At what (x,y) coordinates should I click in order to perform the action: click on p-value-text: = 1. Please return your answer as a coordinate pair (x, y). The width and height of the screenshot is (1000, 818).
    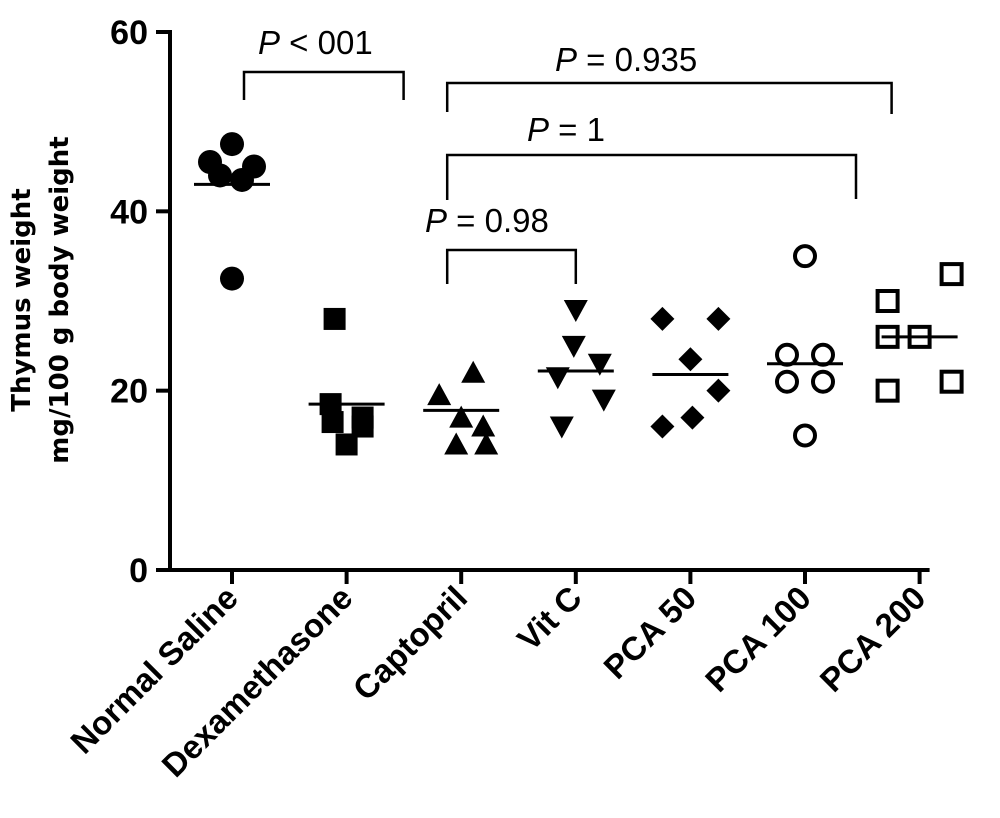
    Looking at the image, I should click on (577, 129).